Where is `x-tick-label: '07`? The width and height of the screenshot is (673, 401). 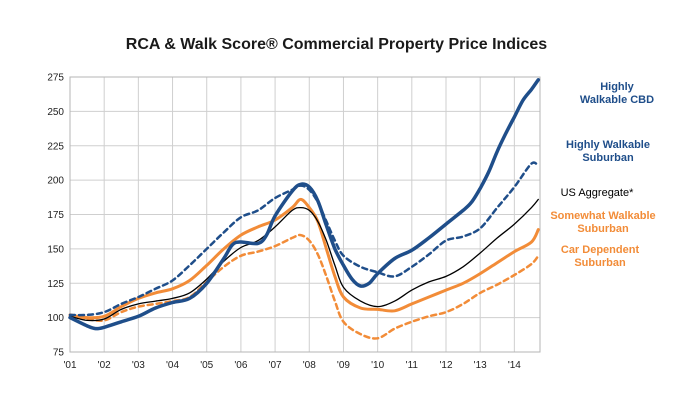 x-tick-label: '07 is located at coordinates (275, 365).